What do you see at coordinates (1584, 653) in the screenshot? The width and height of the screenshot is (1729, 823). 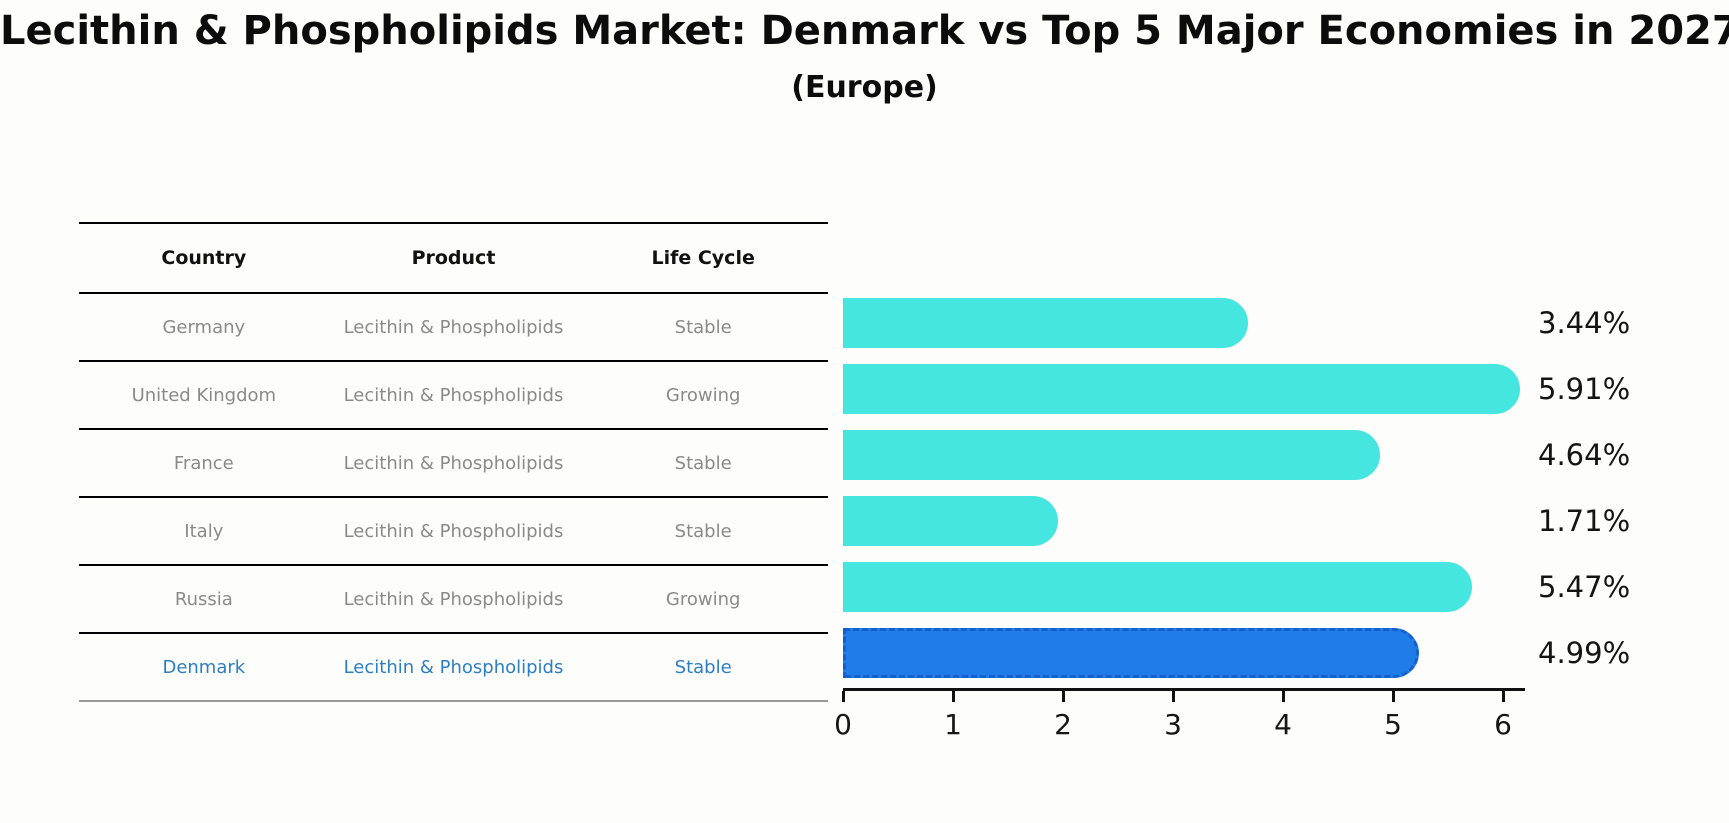 I see `bar-value-label: 4.99%` at bounding box center [1584, 653].